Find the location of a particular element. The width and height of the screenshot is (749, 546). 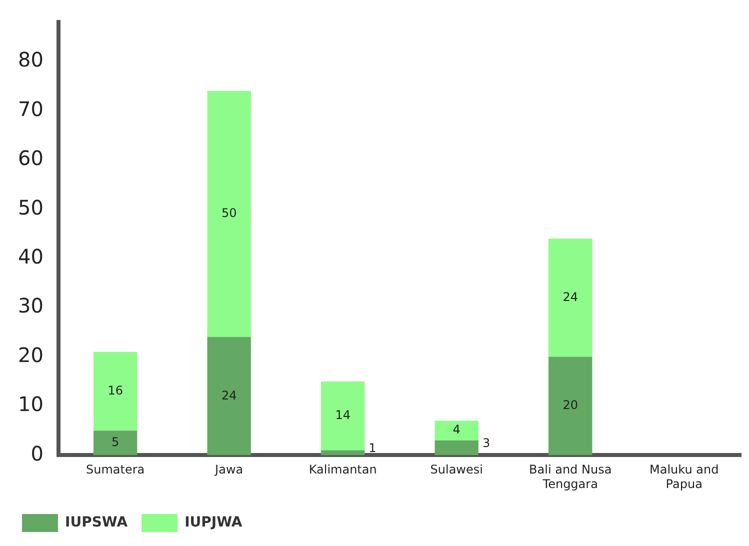

y-tick-label: 40 is located at coordinates (31, 256).